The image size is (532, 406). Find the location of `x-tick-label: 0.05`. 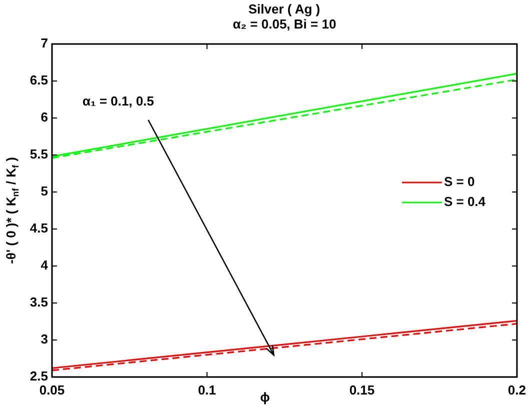

x-tick-label: 0.05 is located at coordinates (52, 390).